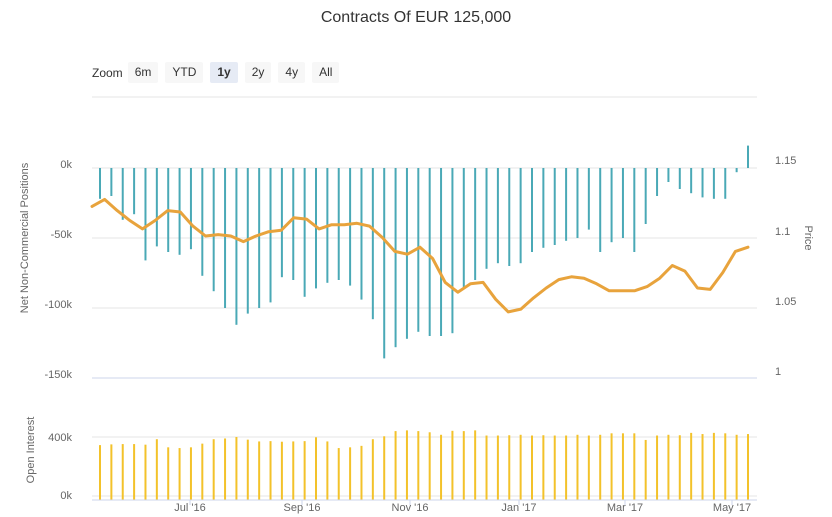  I want to click on x-tick-label: Jan '17, so click(518, 508).